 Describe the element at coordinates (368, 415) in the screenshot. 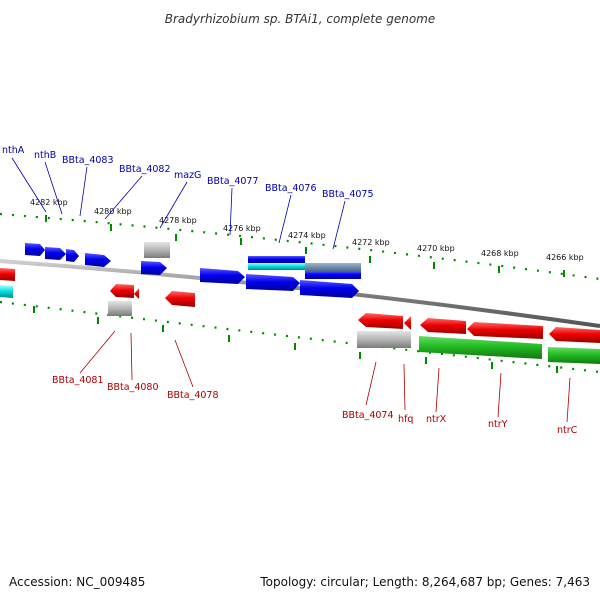

I see `gene-label: BBta_4074` at that location.